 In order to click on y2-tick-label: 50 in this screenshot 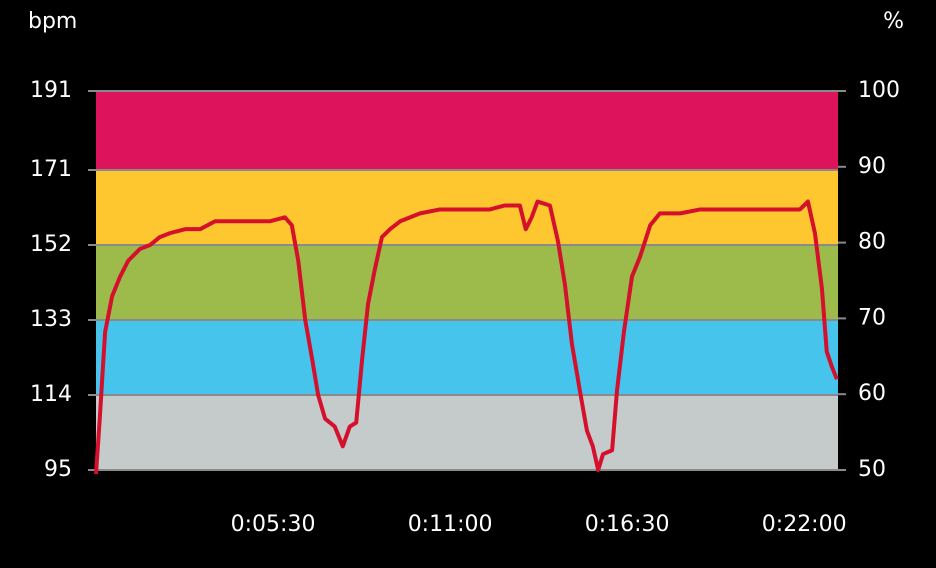, I will do `click(872, 469)`.